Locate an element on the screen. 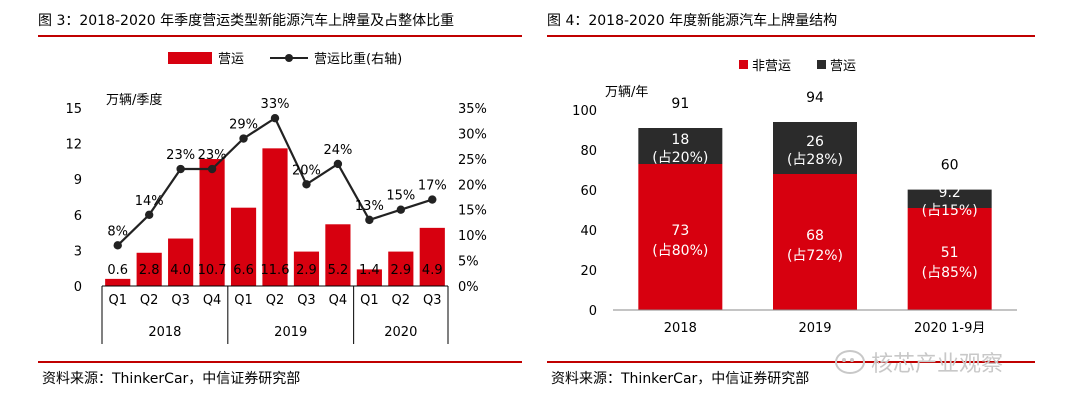 This screenshot has height=405, width=1080. non-operating-value-label: 68 is located at coordinates (815, 236).